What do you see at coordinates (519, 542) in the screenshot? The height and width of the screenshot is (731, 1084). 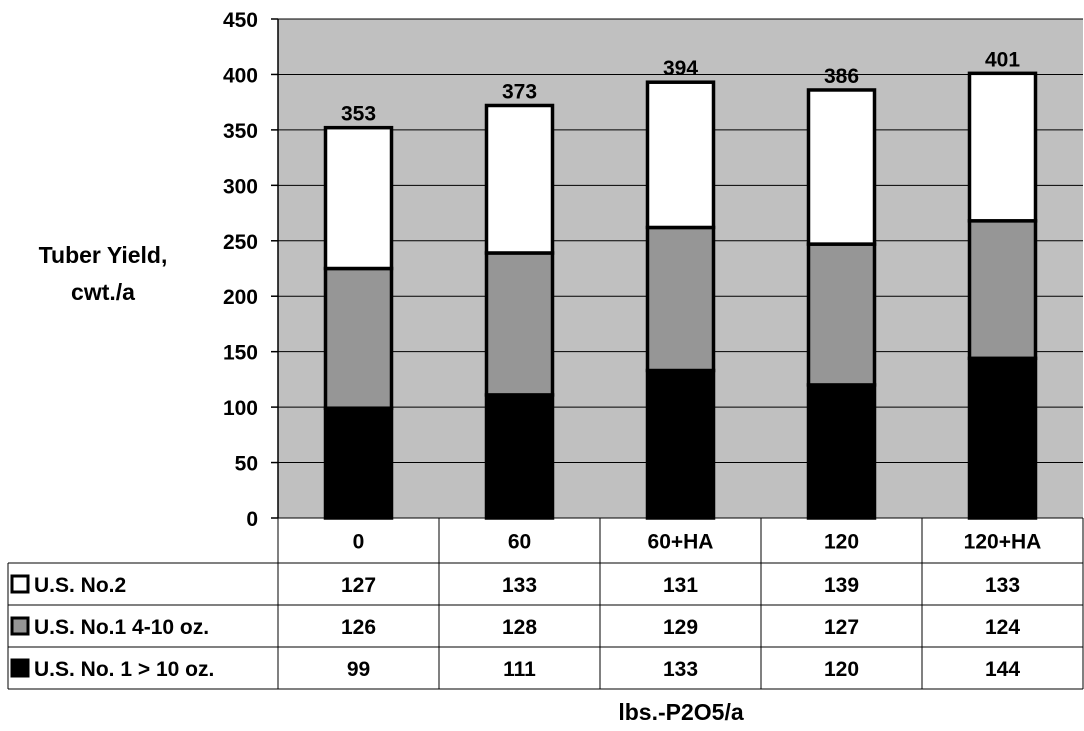 I see `x-category-label: 60` at bounding box center [519, 542].